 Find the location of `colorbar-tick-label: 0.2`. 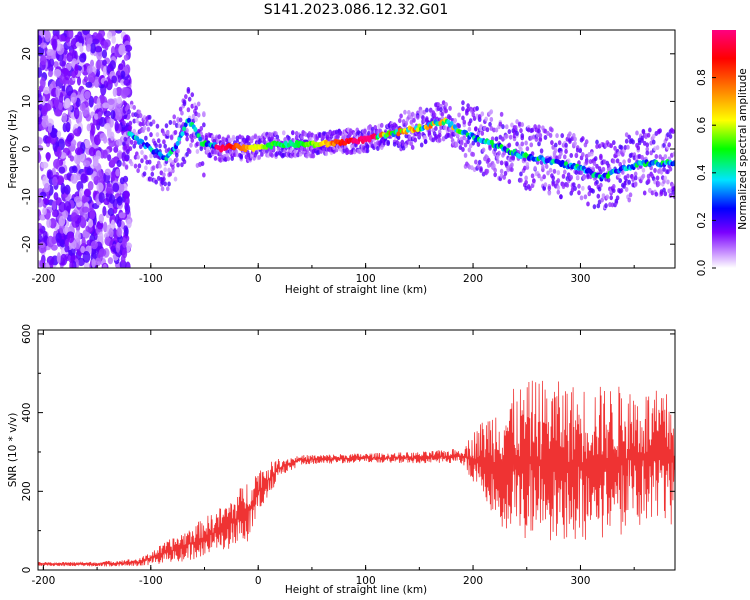

colorbar-tick-label: 0.2 is located at coordinates (702, 220).